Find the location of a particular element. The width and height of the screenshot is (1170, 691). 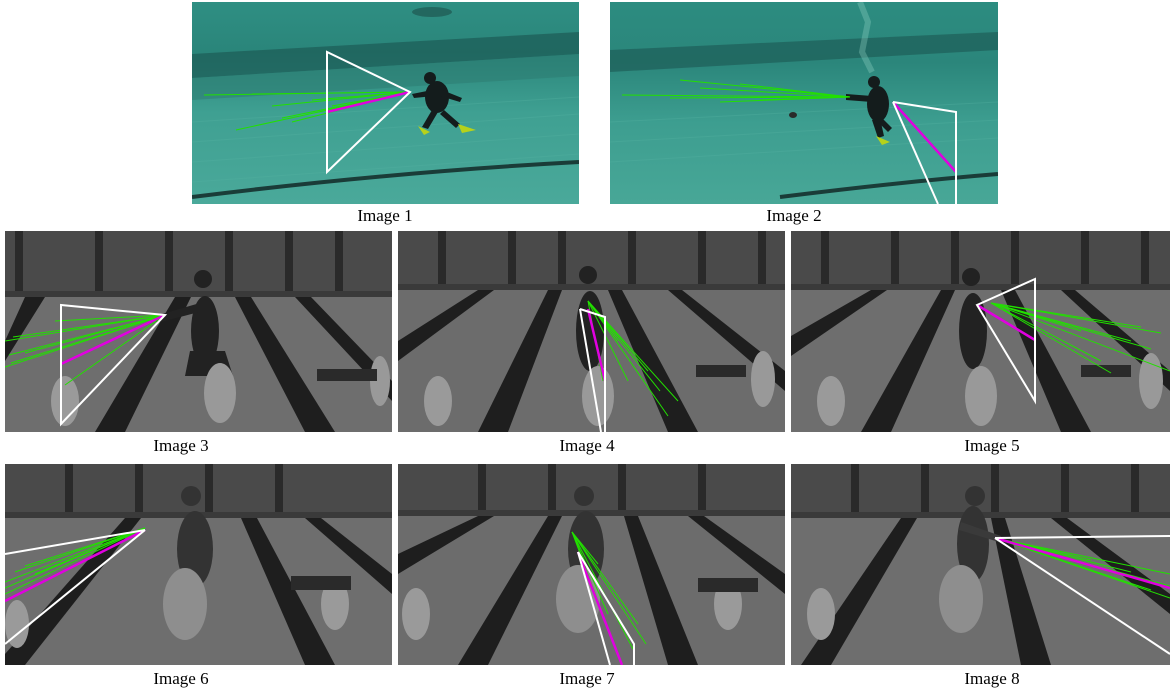

caption-image-2: Image 2 is located at coordinates (794, 215).